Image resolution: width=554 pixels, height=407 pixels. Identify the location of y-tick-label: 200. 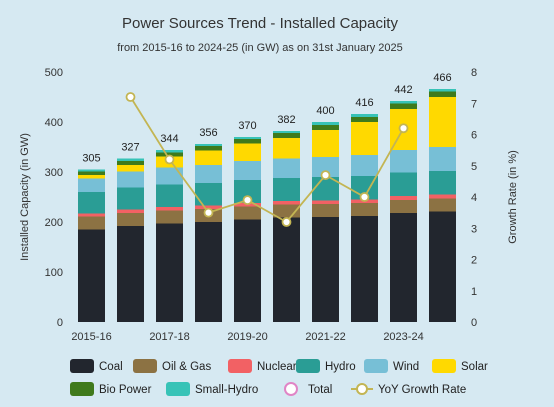
(54, 223).